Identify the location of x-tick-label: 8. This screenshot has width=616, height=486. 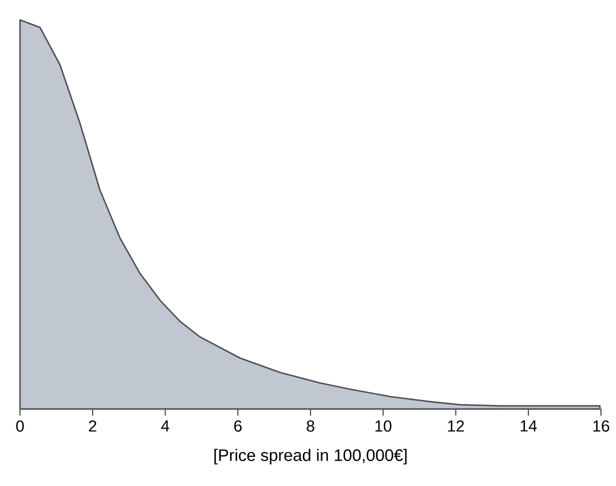
(310, 426).